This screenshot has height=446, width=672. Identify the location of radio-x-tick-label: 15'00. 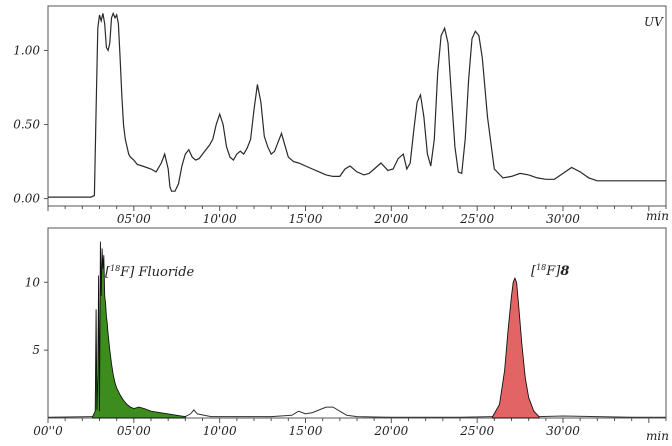
(306, 431).